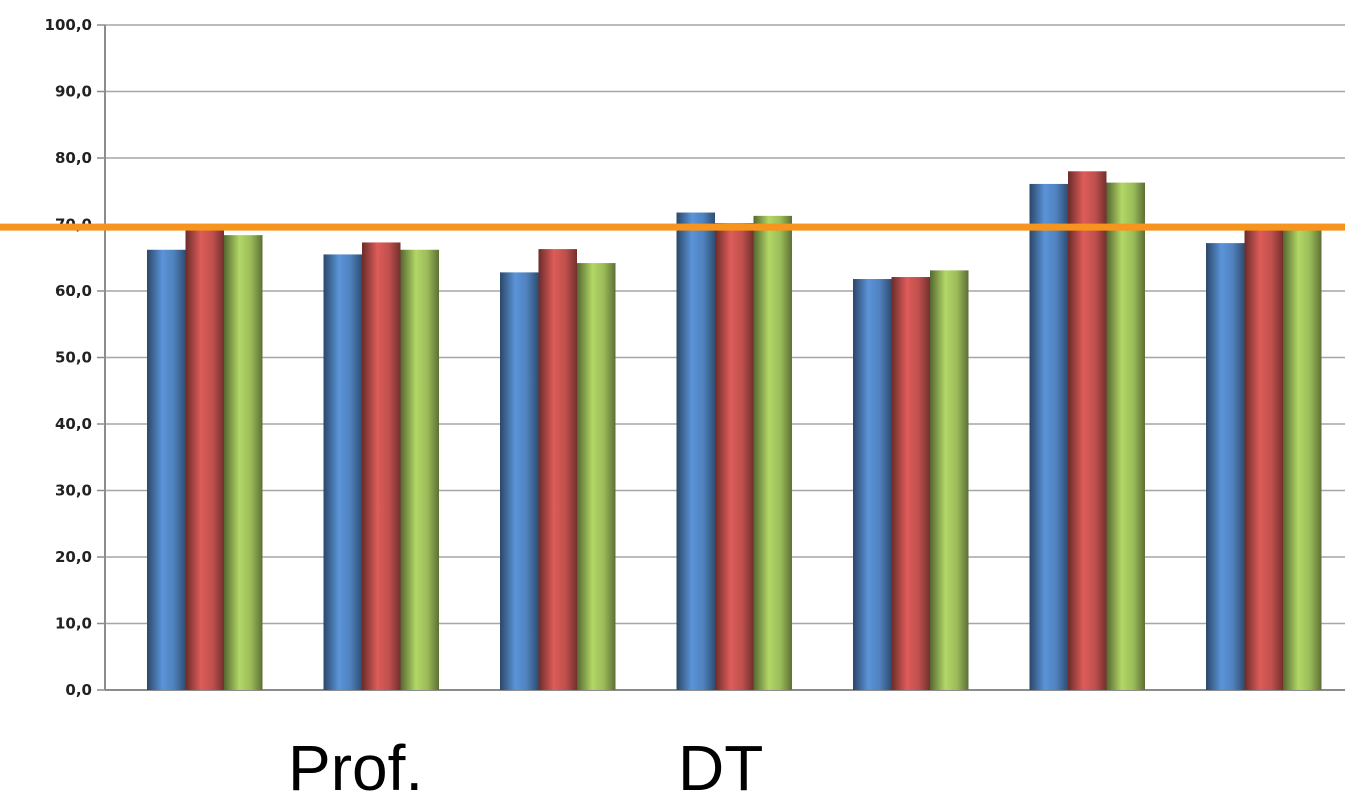  Describe the element at coordinates (355, 763) in the screenshot. I see `group-label-prof: Prof.` at that location.